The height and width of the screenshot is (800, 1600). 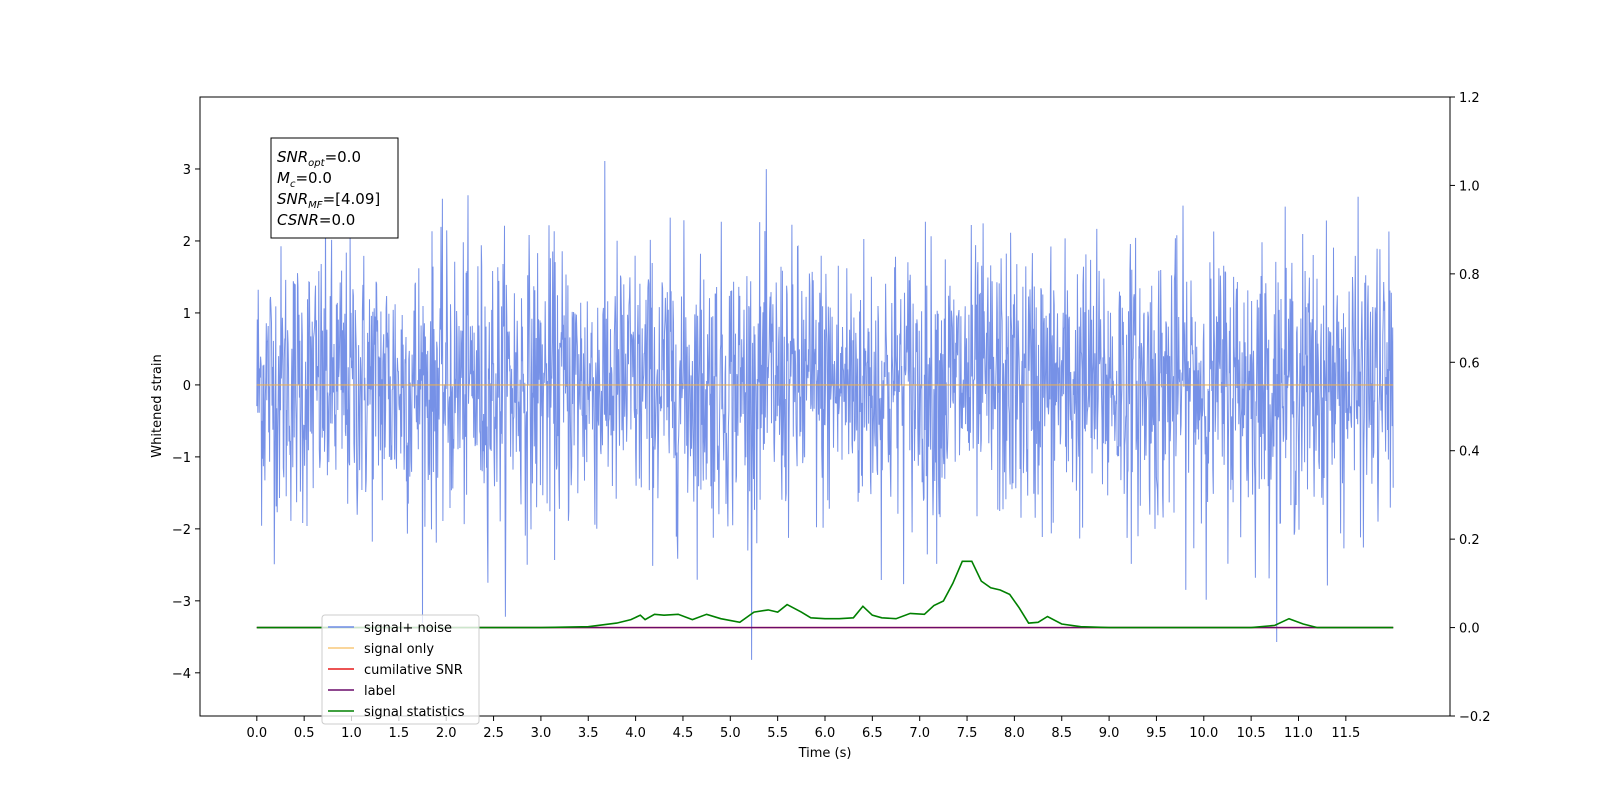 I want to click on y-axis-right: −0.2 0.0 0.2 0.4 0.6 0.8 1.0 1.2, so click(x=1470, y=408).